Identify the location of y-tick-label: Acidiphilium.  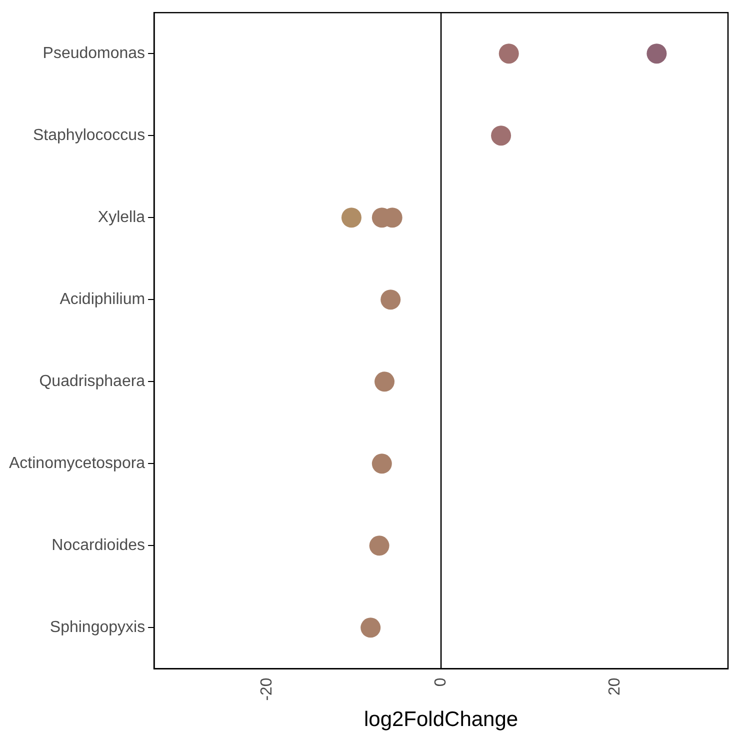
(103, 299).